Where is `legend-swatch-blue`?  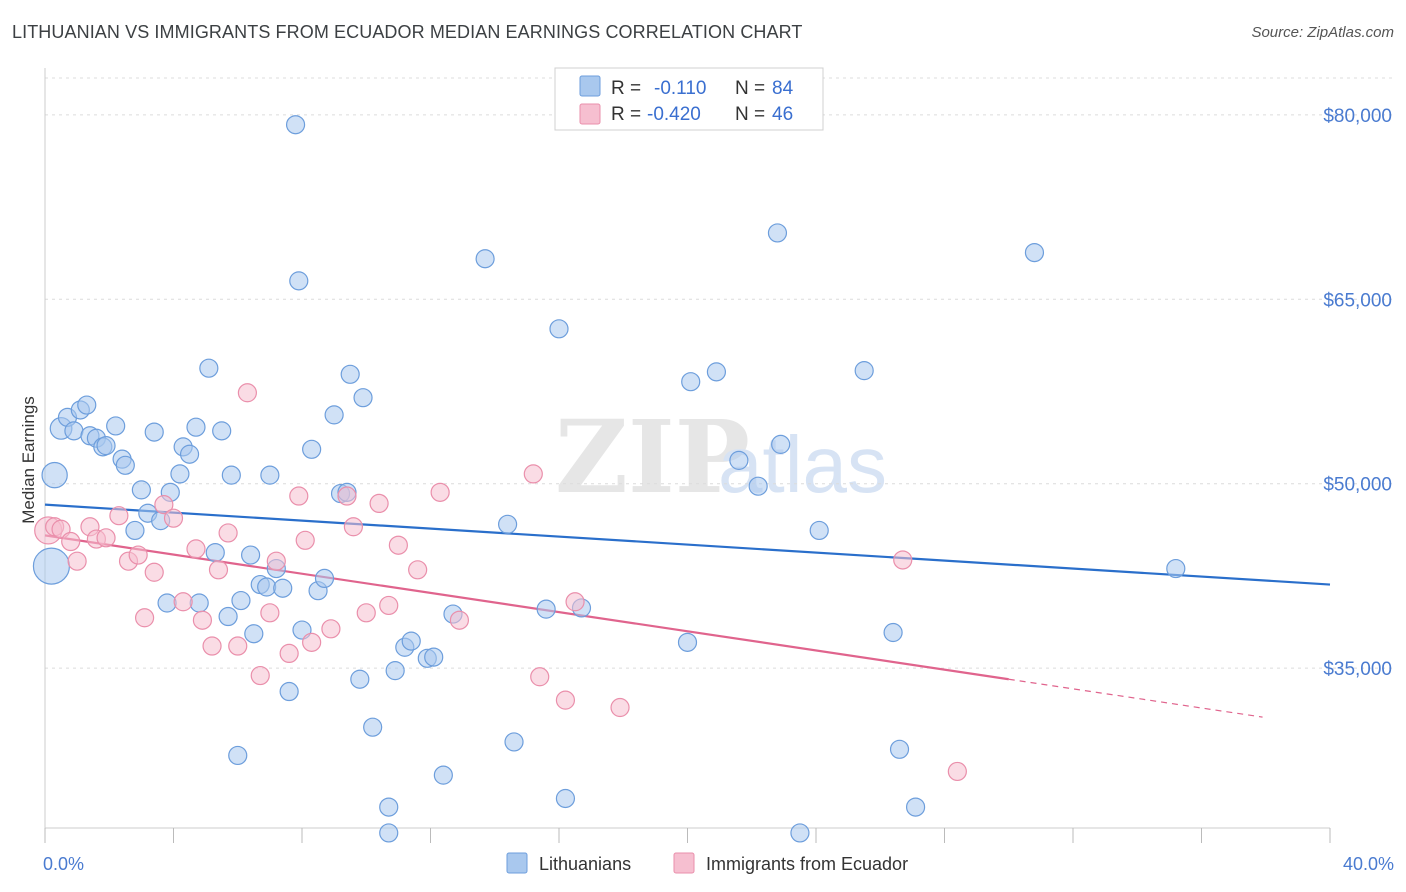 legend-swatch-blue is located at coordinates (590, 86).